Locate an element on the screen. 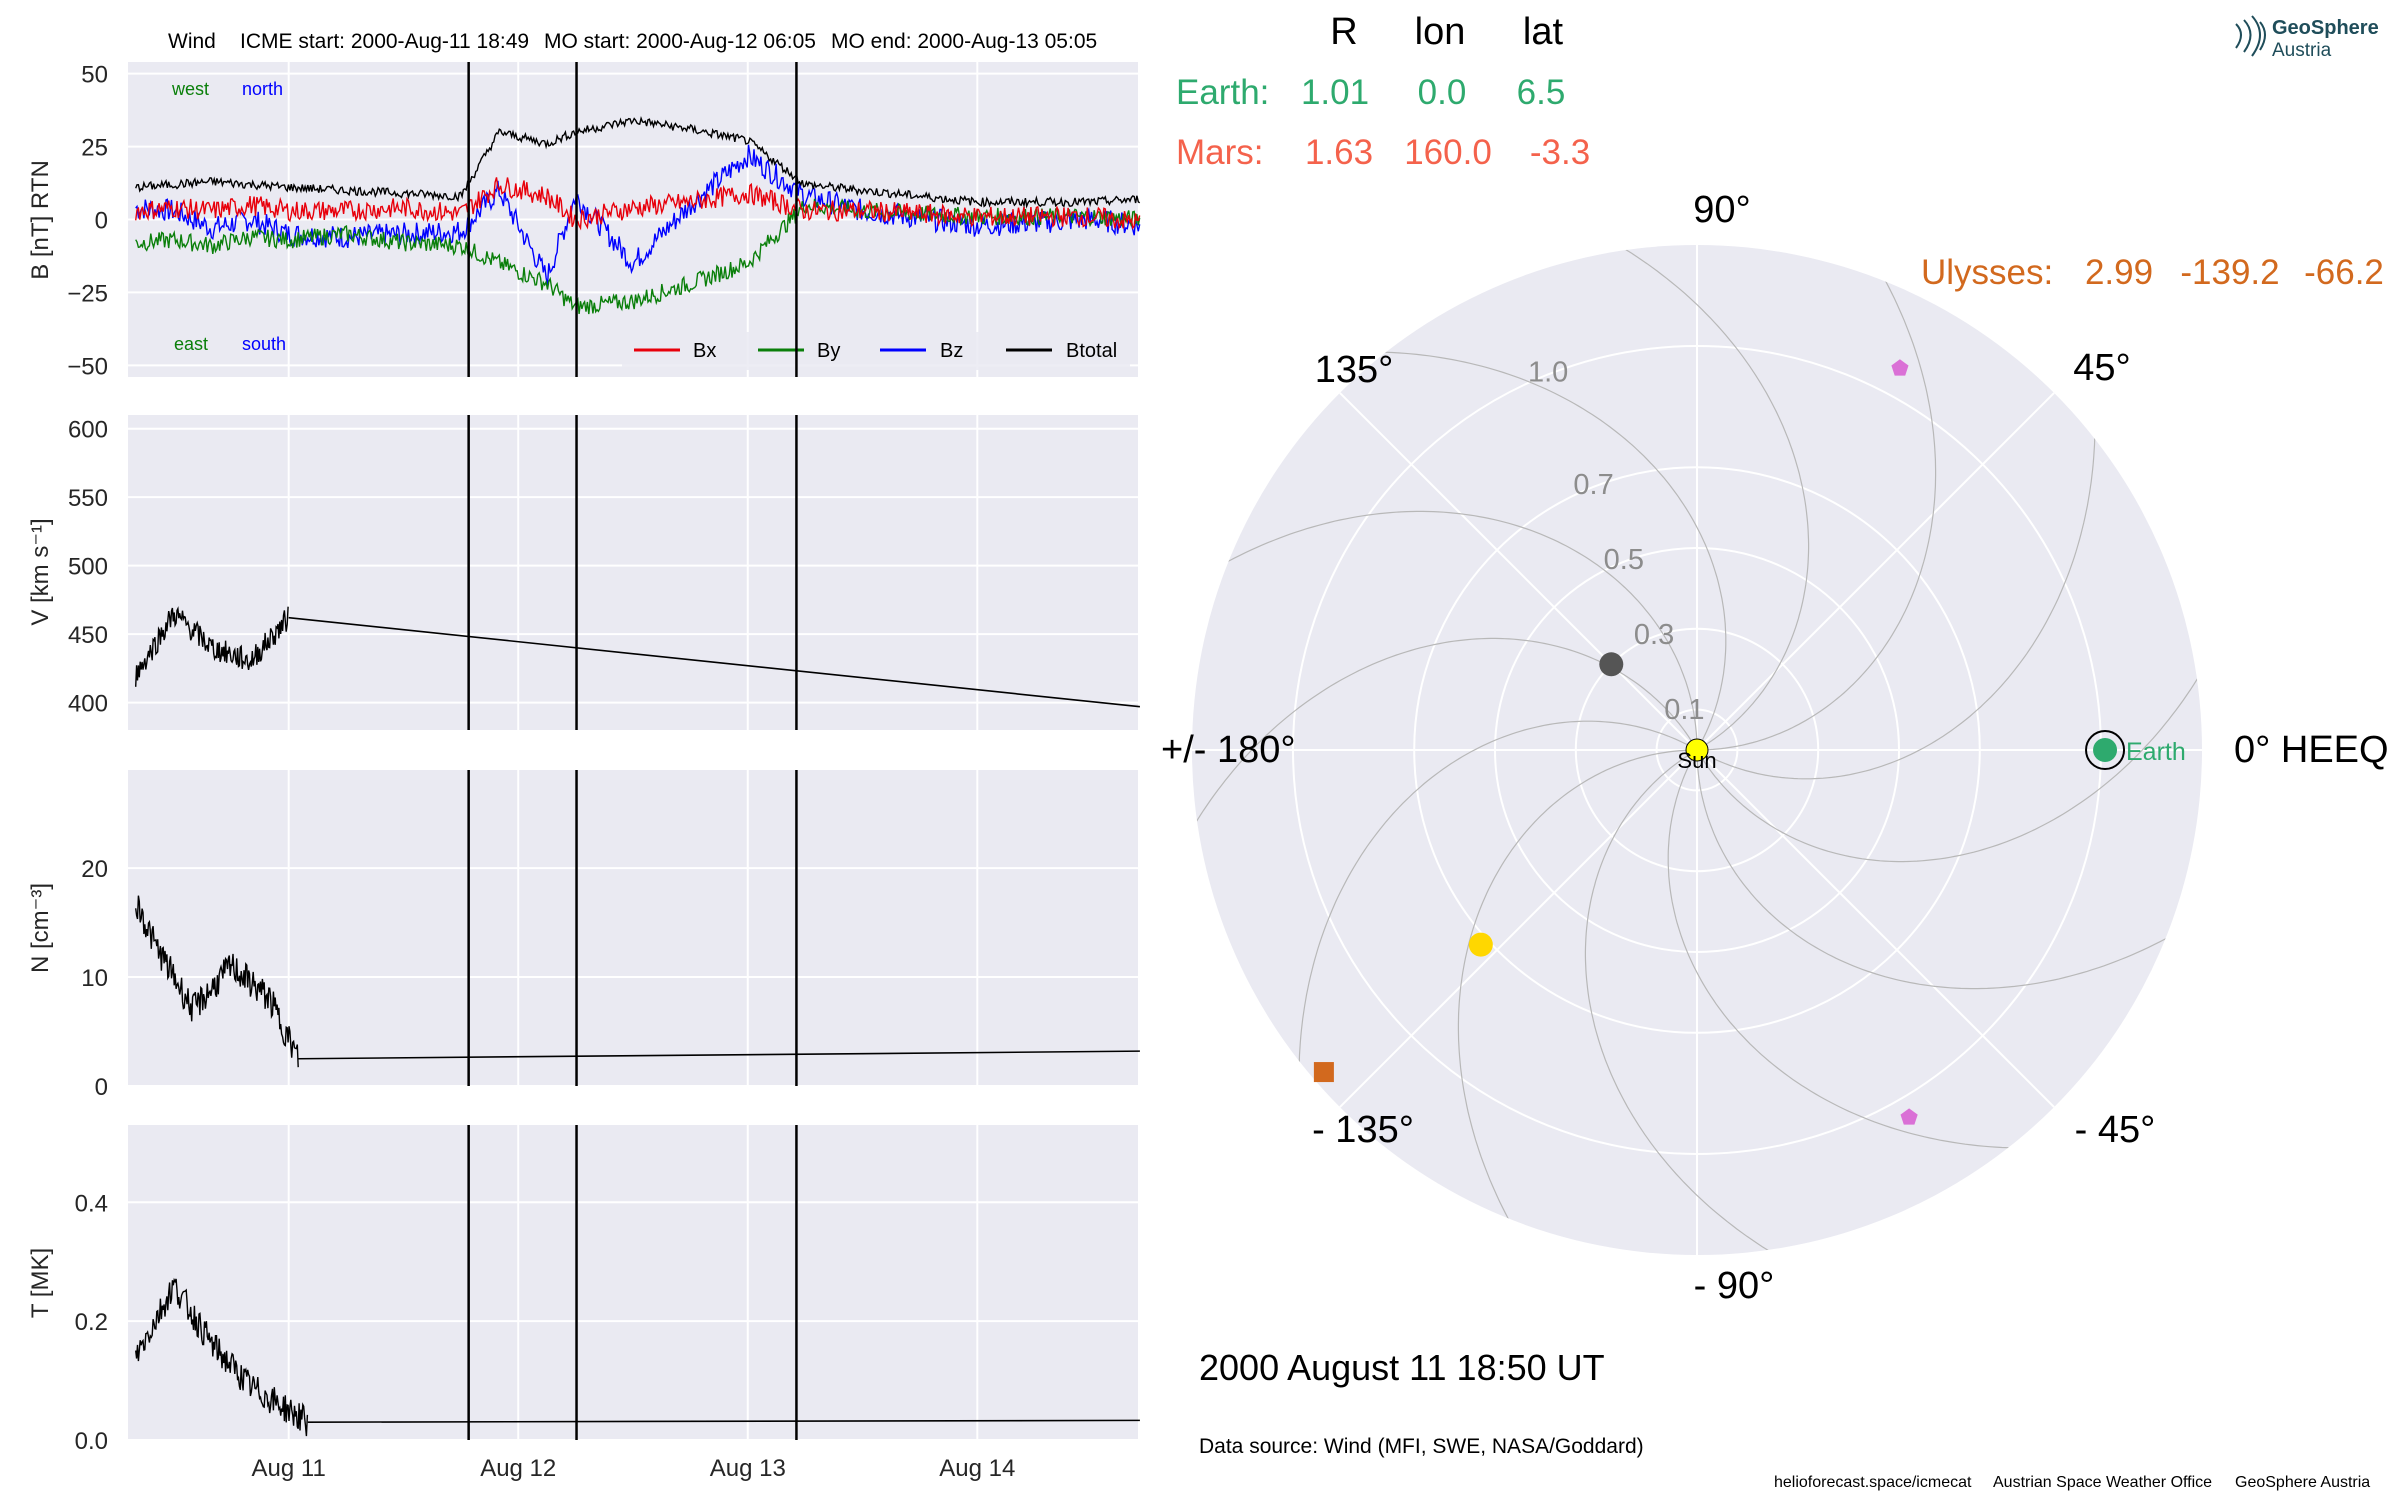  legend-btotal: Btotal is located at coordinates (1091, 351).